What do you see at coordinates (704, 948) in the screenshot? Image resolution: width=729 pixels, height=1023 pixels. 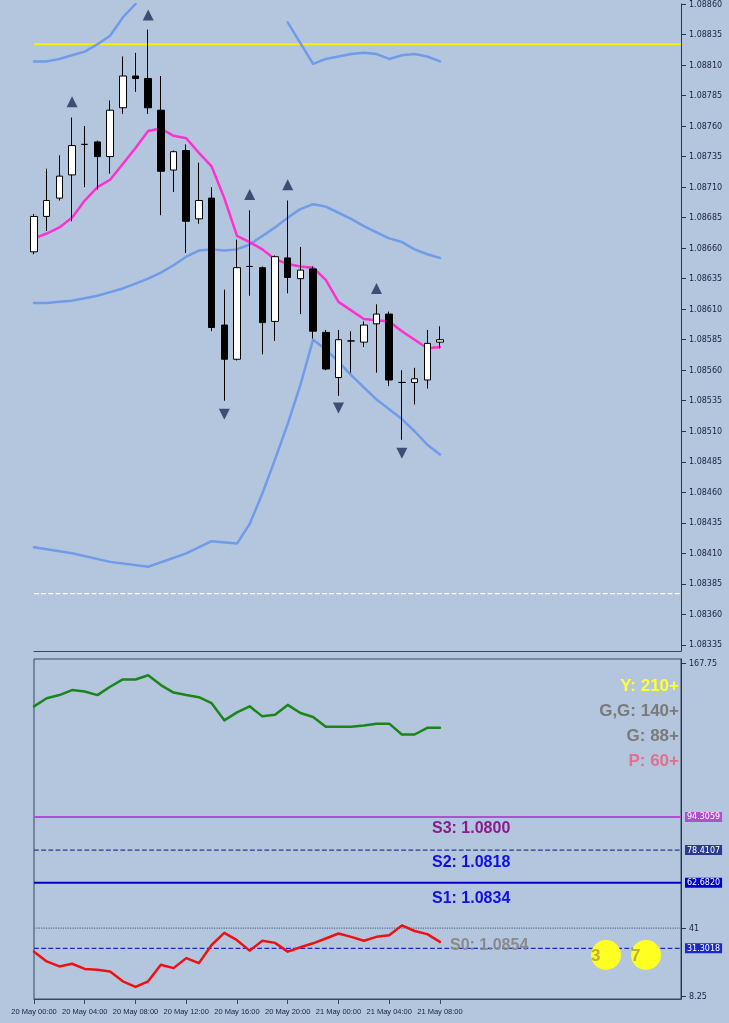 I see `ref-line-label: 31.3018` at bounding box center [704, 948].